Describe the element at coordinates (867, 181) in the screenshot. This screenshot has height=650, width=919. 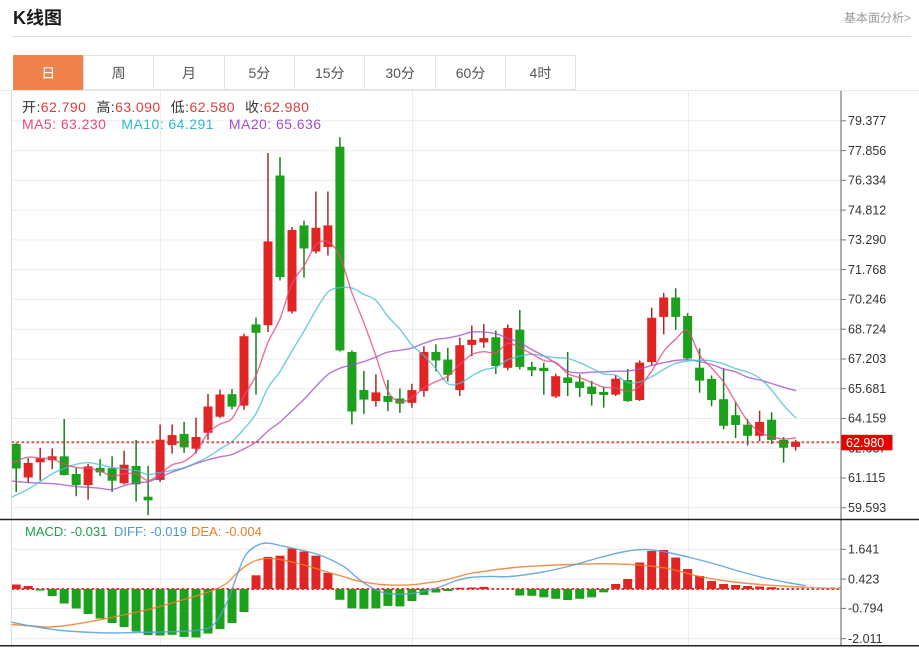
I see `svg-text: 76.334` at that location.